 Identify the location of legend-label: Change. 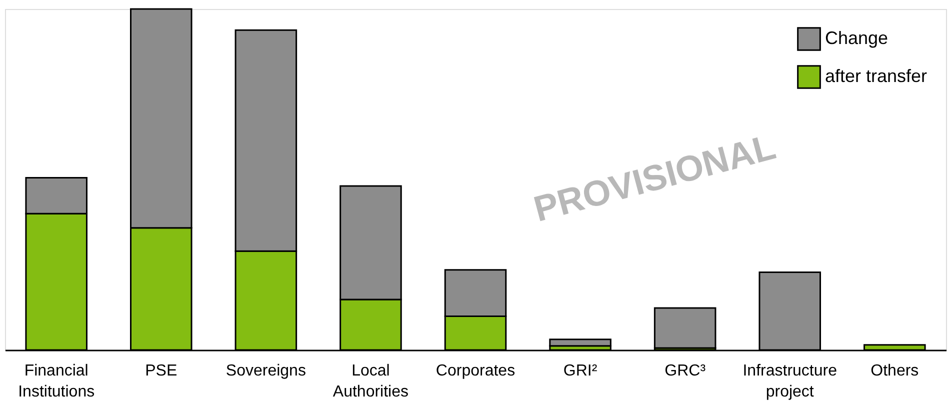
(856, 38).